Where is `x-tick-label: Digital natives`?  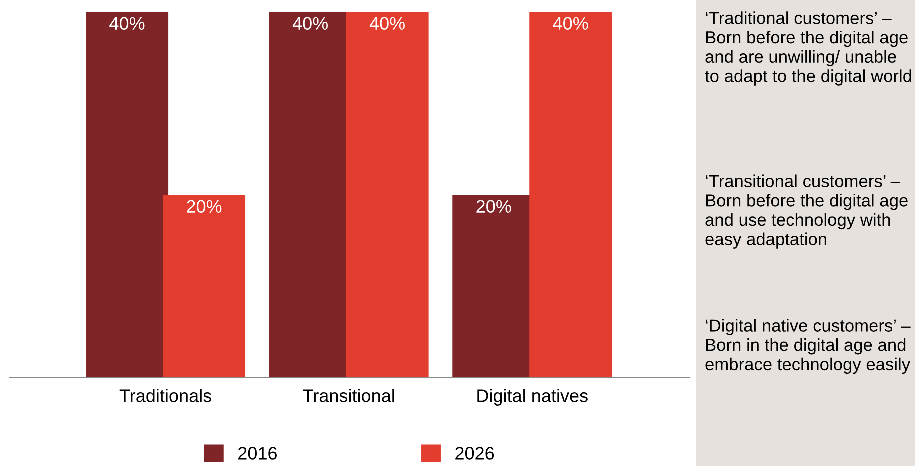 x-tick-label: Digital natives is located at coordinates (533, 397).